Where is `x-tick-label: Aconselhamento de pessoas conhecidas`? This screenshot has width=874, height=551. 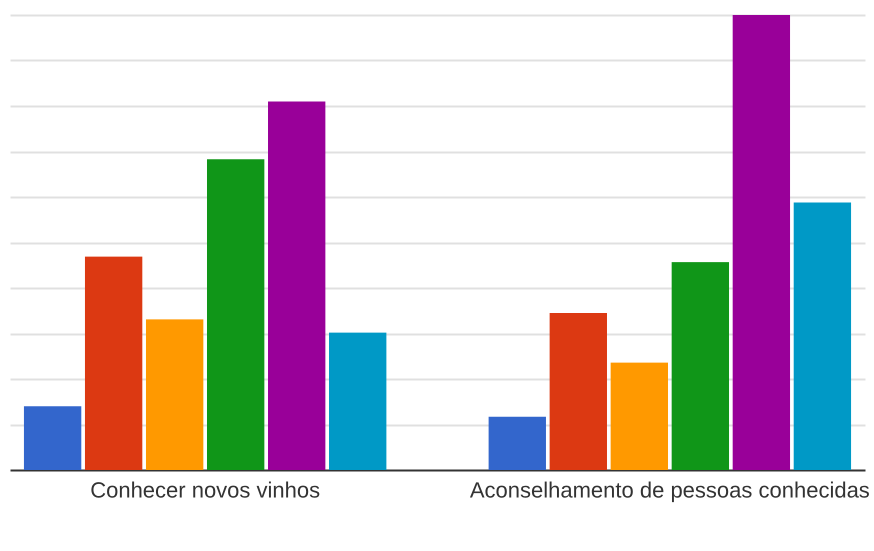 x-tick-label: Aconselhamento de pessoas conhecidas is located at coordinates (670, 490).